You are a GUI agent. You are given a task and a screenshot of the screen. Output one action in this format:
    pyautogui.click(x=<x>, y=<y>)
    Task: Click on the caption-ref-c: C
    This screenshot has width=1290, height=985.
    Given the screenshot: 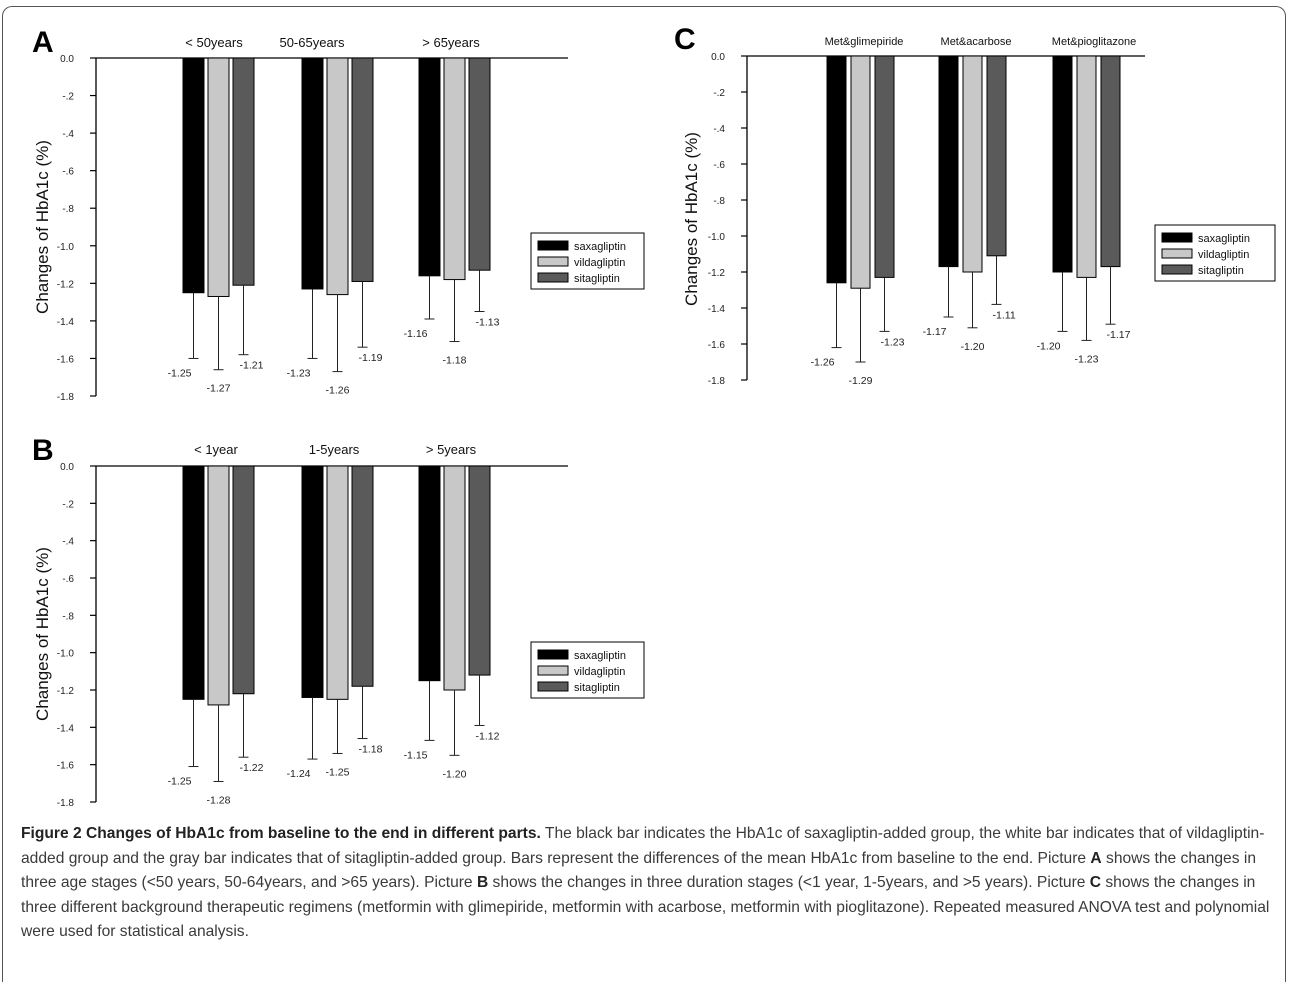 What is the action you would take?
    pyautogui.click(x=1095, y=882)
    